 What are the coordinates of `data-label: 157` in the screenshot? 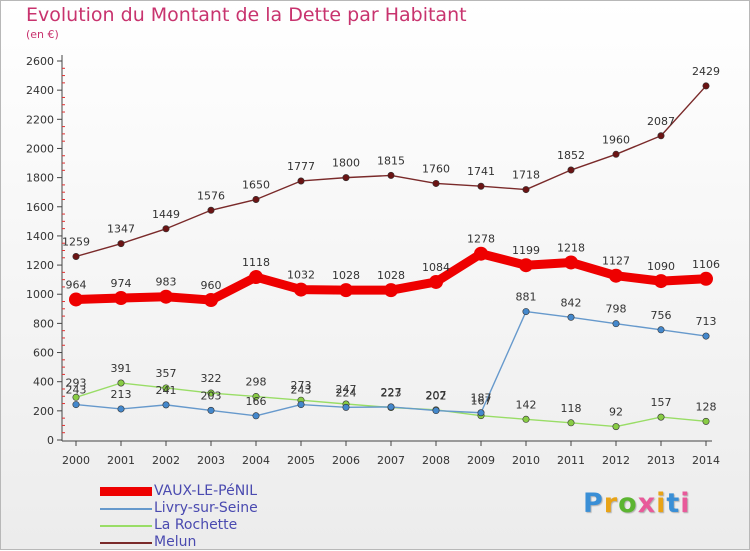 It's located at (661, 402).